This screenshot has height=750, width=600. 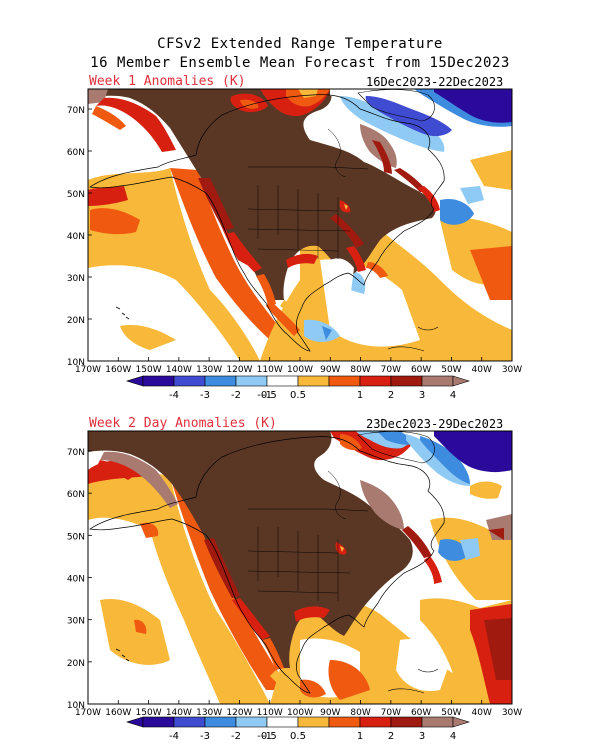 What do you see at coordinates (134, 381) in the screenshot?
I see `week1-colorbar-arrow-left` at bounding box center [134, 381].